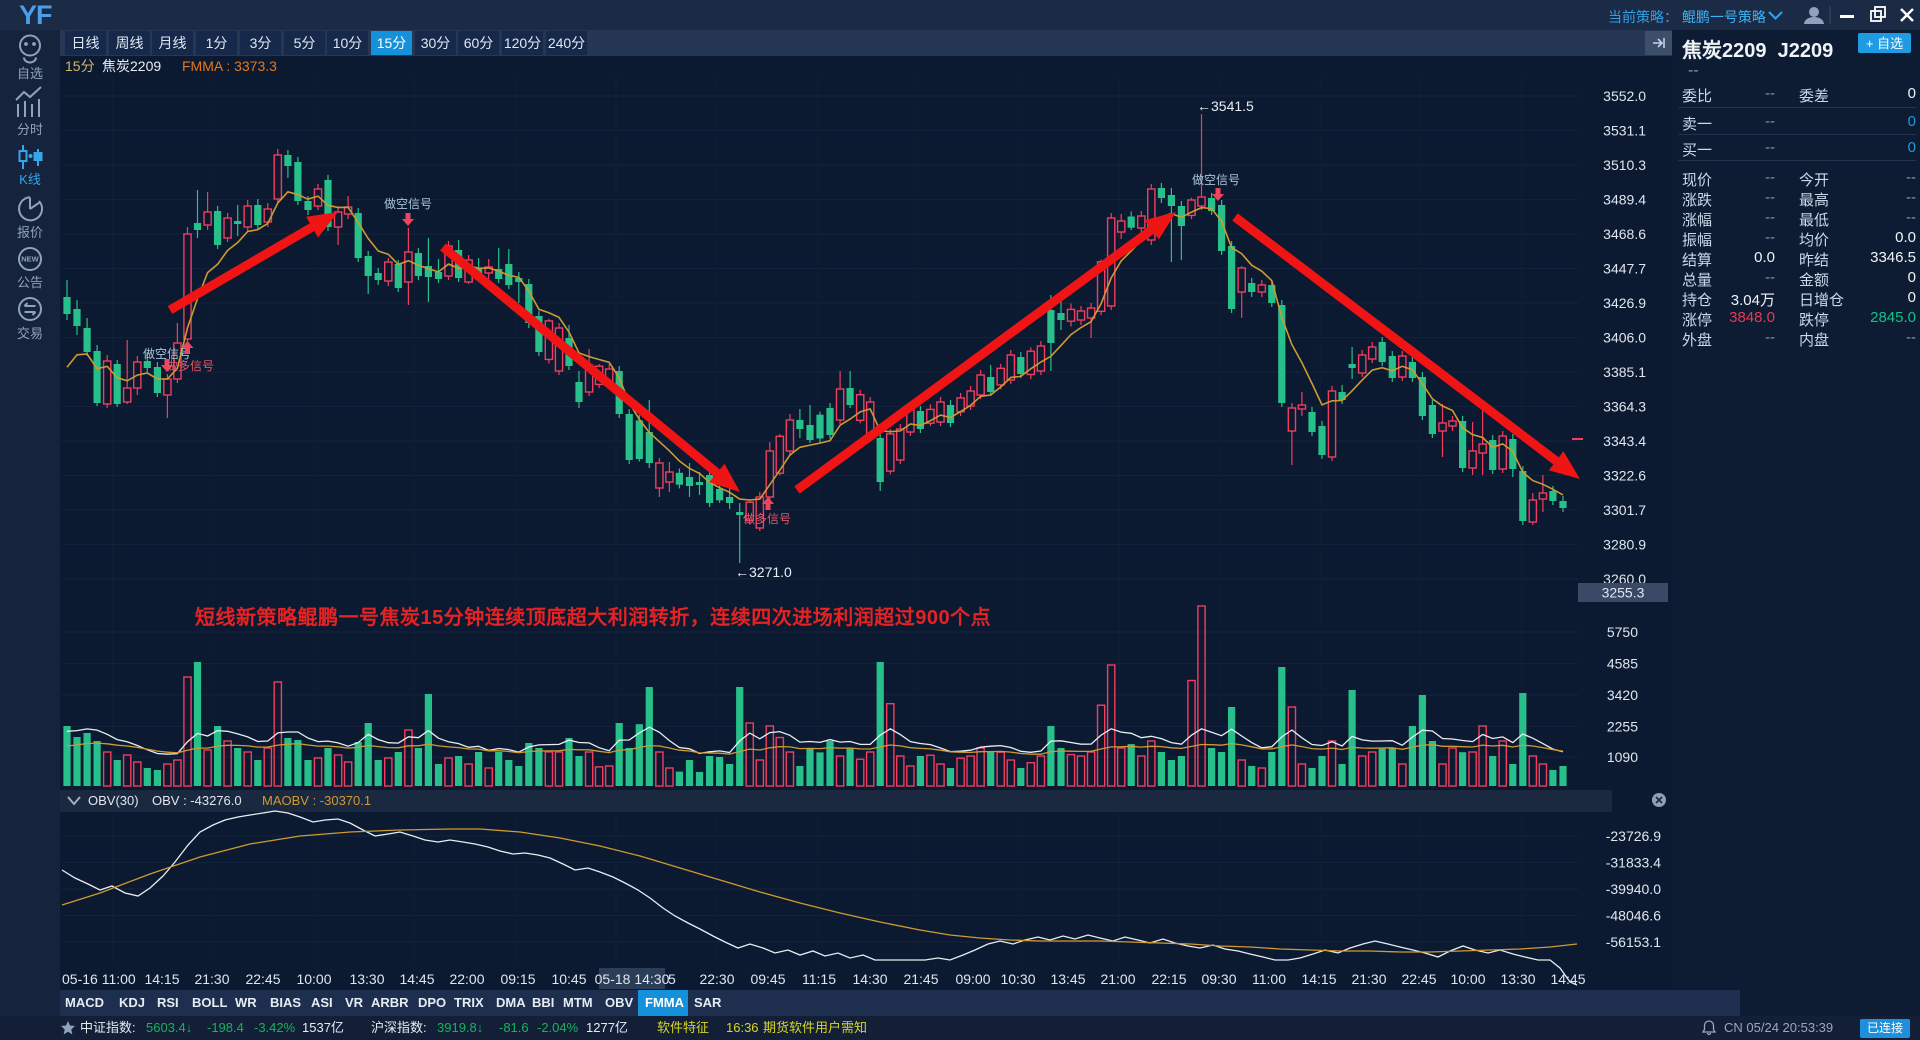 The width and height of the screenshot is (1920, 1040). Describe the element at coordinates (30, 259) in the screenshot. I see `svg-text: NEW` at that location.